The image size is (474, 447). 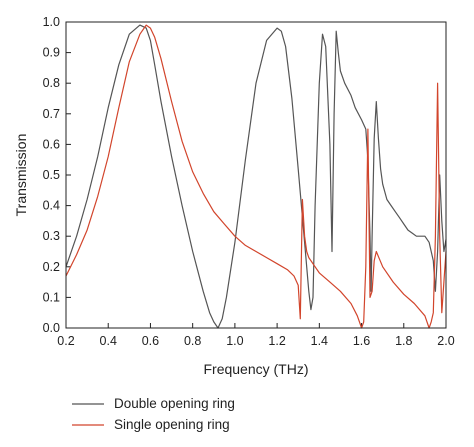 I want to click on legend-label-double-opening-ring: Double opening ring, so click(x=174, y=403).